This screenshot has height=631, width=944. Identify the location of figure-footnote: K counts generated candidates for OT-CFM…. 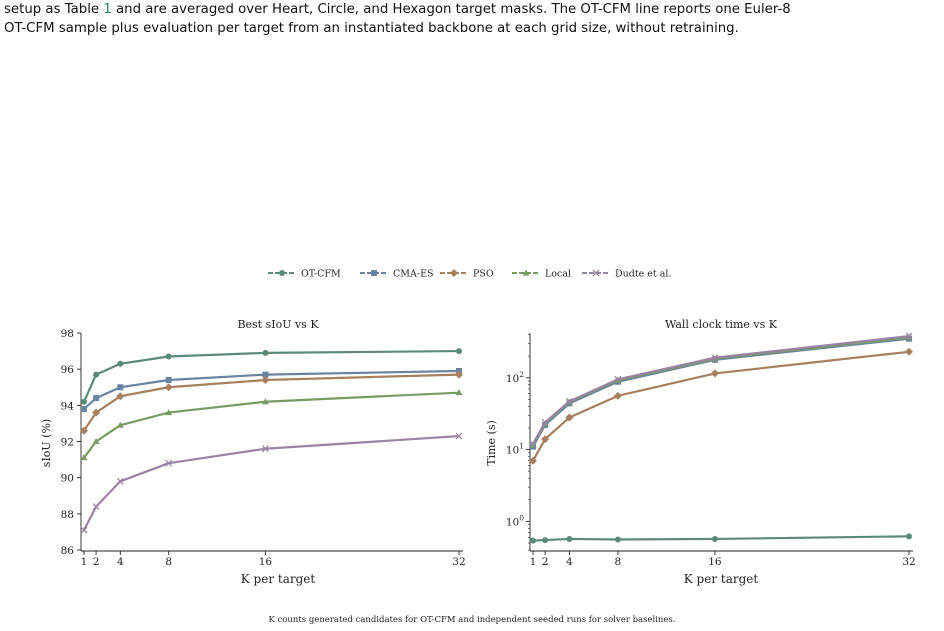
(472, 620).